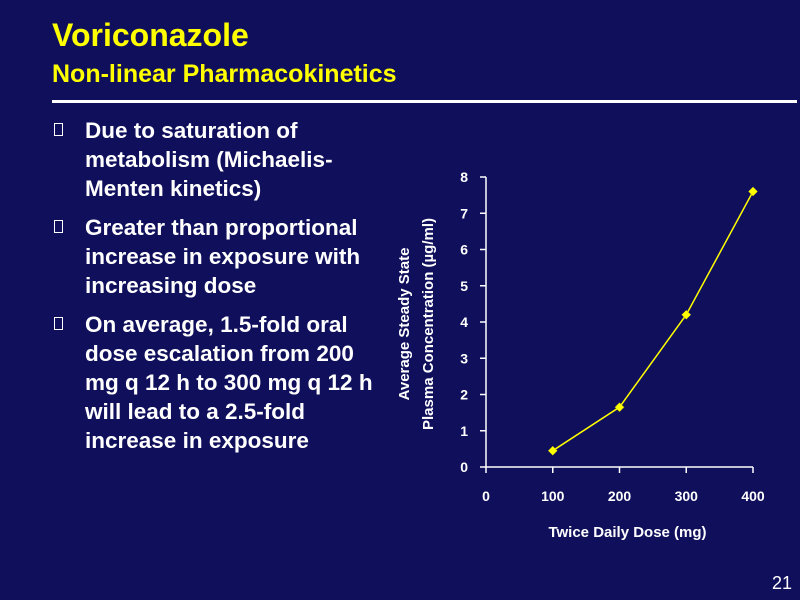  I want to click on series-line, so click(653, 321).